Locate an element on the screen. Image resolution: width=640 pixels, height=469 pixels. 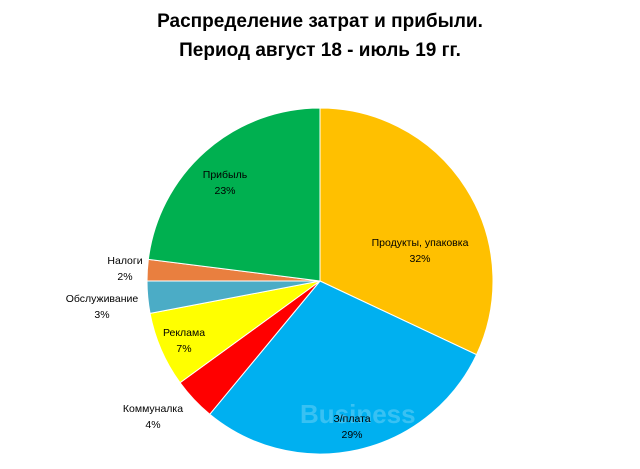
slice-value-3: 4% is located at coordinates (152, 425).